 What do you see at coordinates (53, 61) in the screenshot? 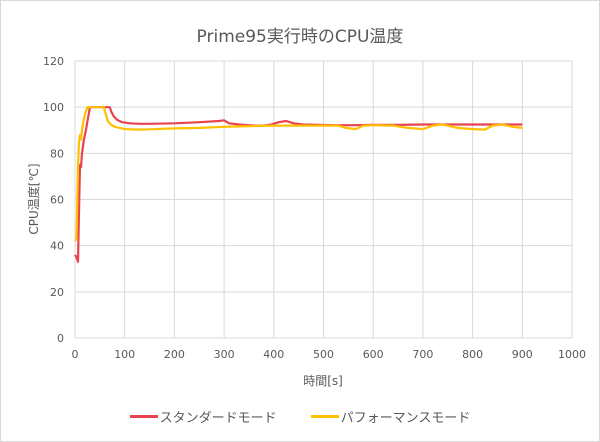
I see `y-tick-label: 120` at bounding box center [53, 61].